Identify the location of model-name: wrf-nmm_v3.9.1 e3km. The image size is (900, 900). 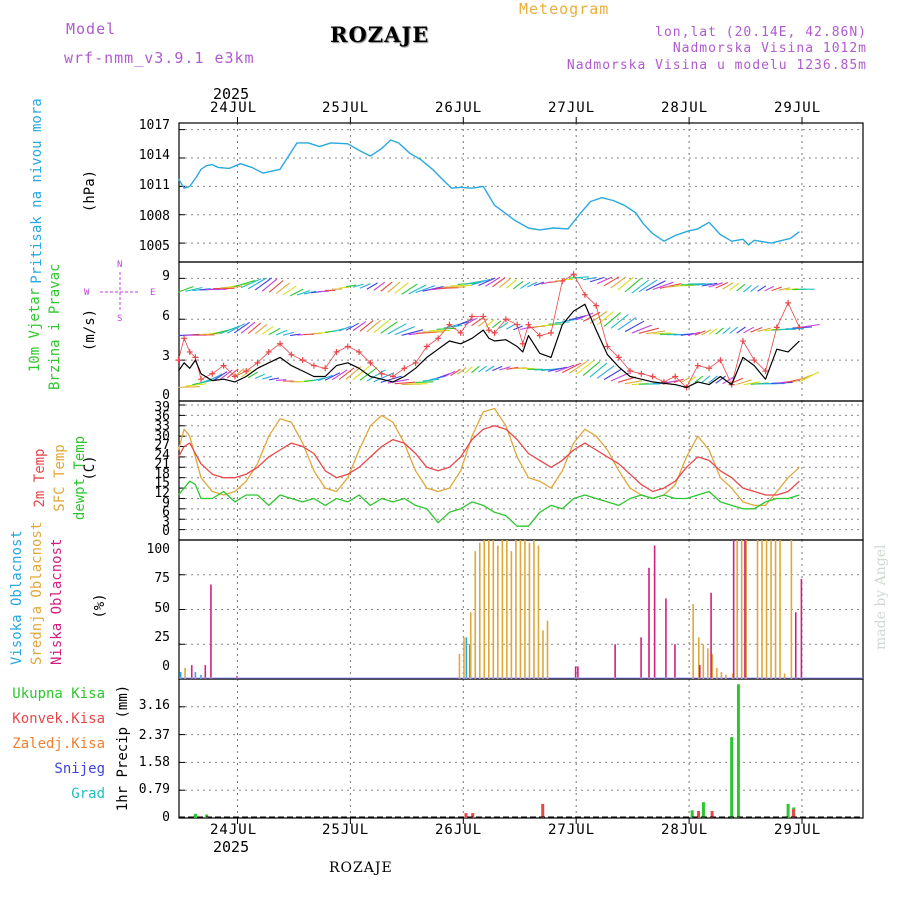
(159, 58).